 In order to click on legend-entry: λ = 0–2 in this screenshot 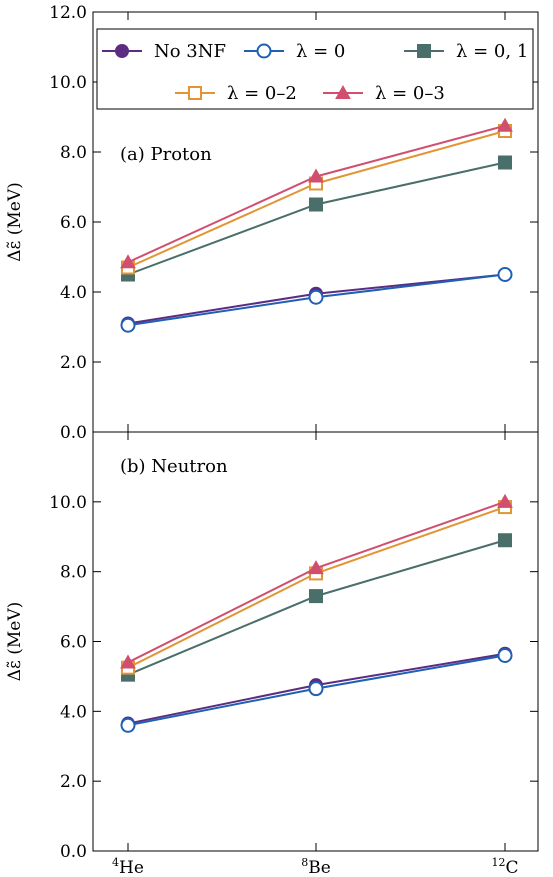, I will do `click(236, 93)`.